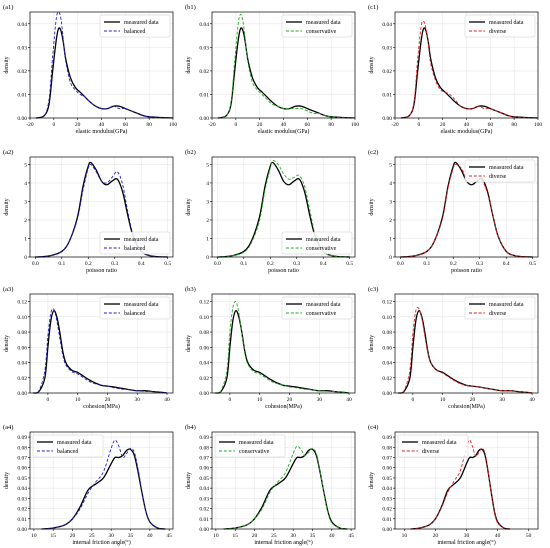 The height and width of the screenshot is (548, 550). Describe the element at coordinates (190, 289) in the screenshot. I see `panel-label: (b3)` at that location.